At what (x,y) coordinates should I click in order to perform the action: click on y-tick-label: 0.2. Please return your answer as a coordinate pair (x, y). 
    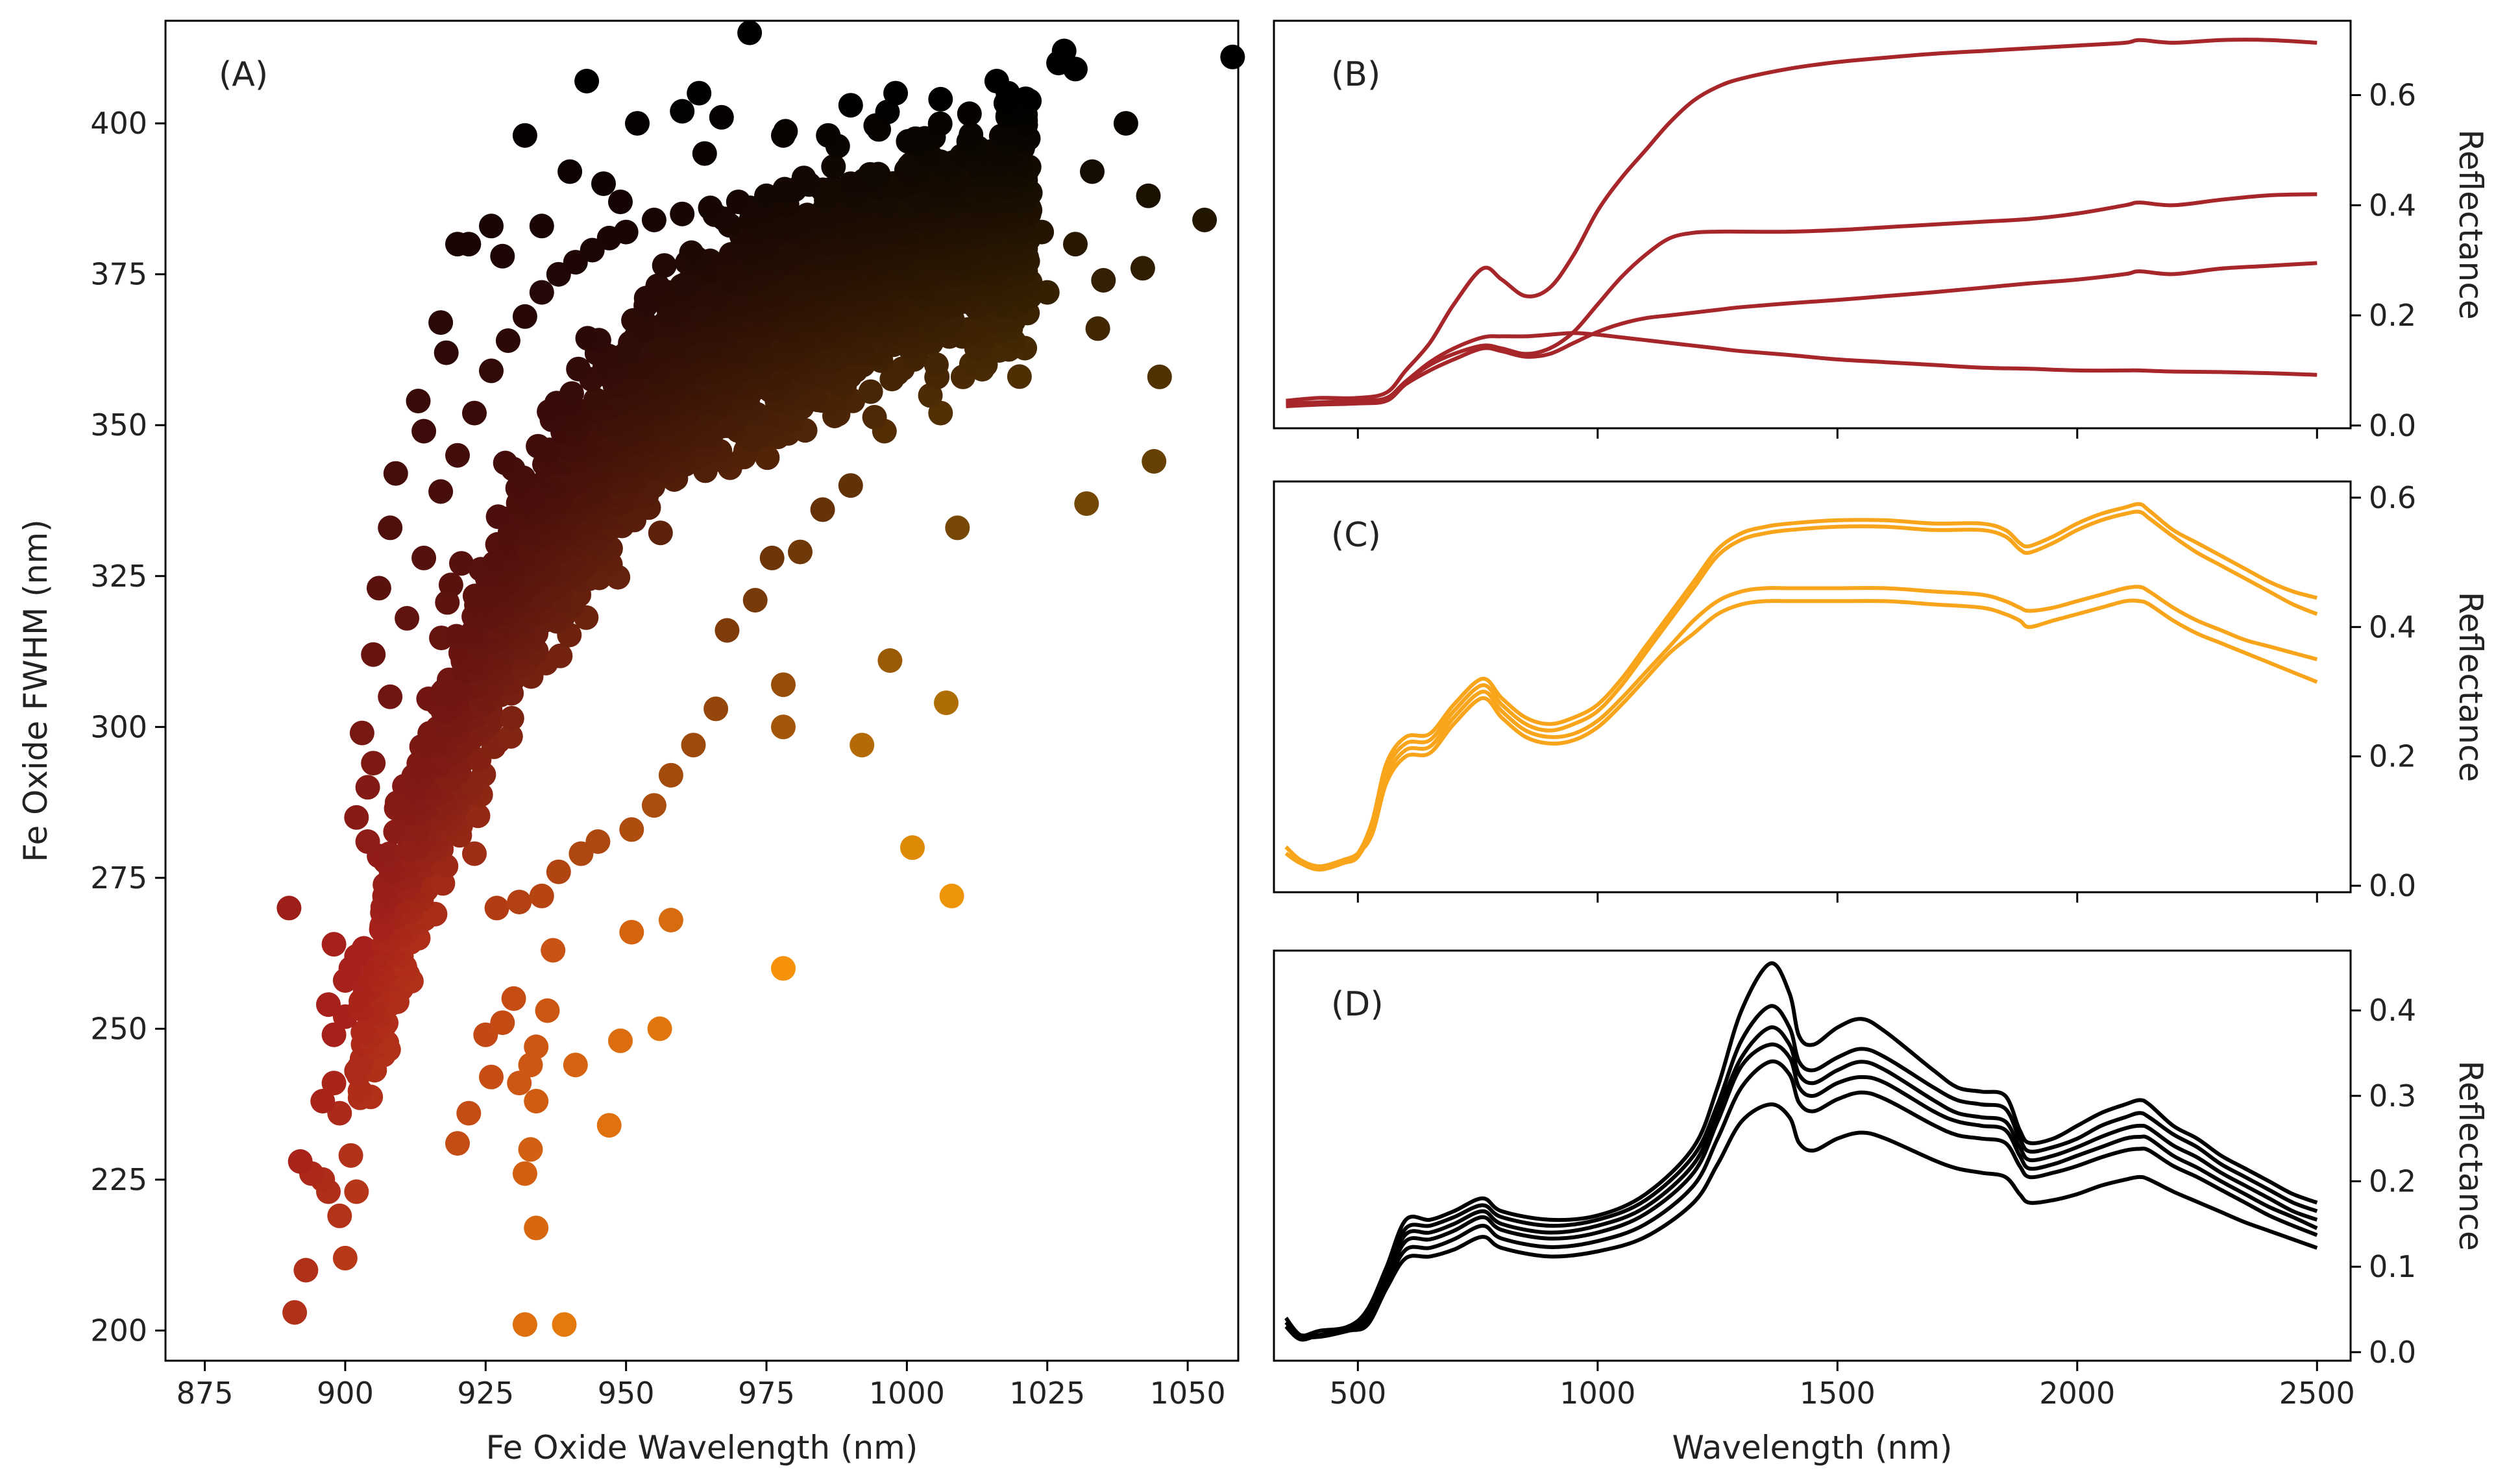
    Looking at the image, I should click on (2392, 756).